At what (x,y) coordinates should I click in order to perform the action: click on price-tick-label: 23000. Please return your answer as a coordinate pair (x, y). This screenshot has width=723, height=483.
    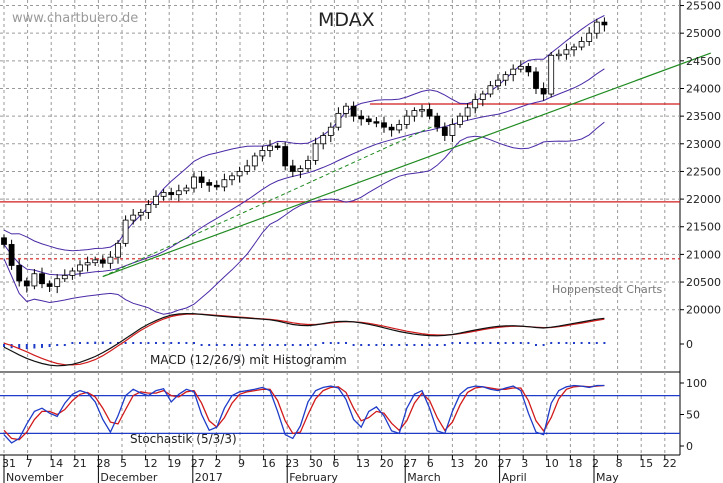
    Looking at the image, I should click on (703, 144).